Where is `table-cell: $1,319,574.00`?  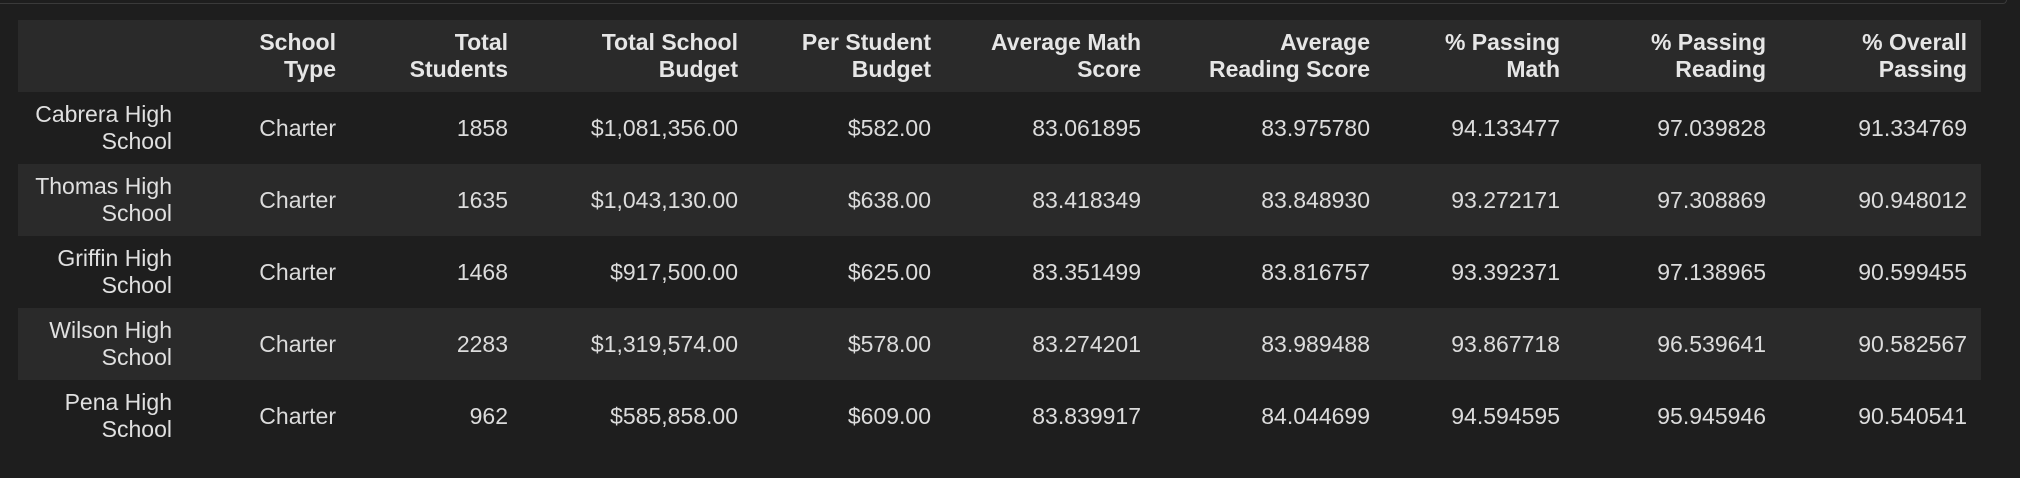 table-cell: $1,319,574.00 is located at coordinates (664, 343).